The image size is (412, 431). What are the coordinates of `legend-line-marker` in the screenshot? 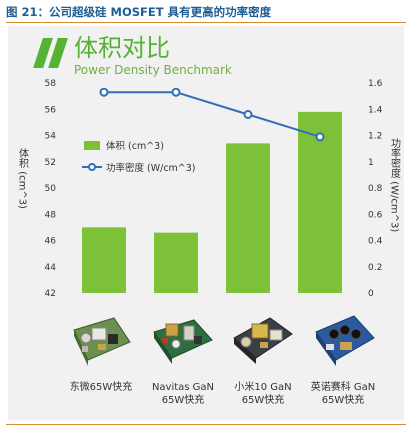 It's located at (92, 167).